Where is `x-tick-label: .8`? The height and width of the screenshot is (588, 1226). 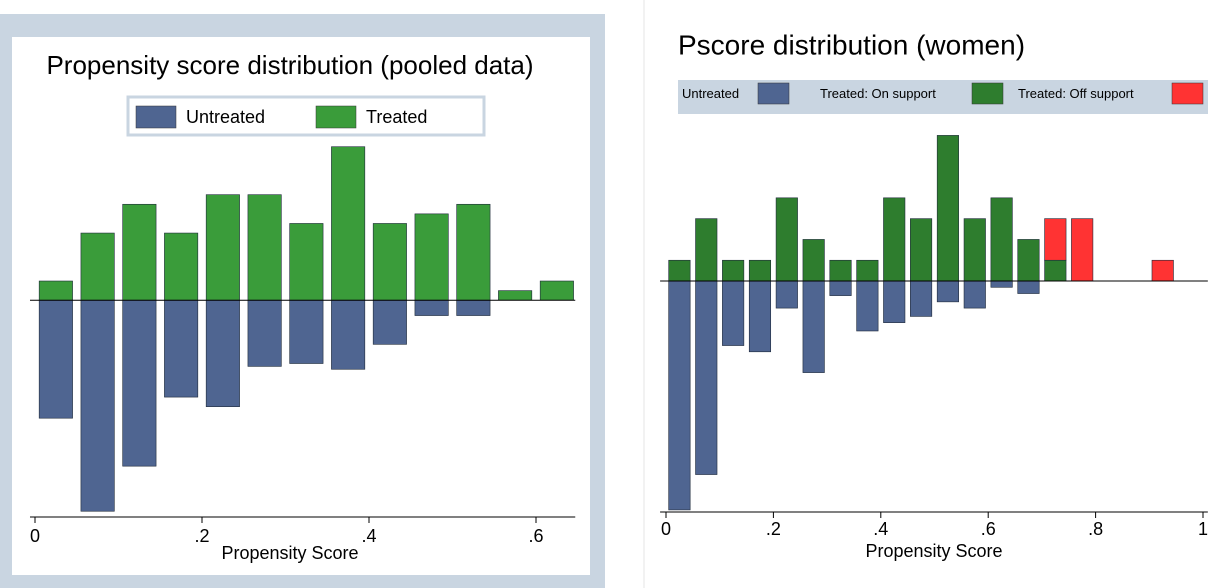
x-tick-label: .8 is located at coordinates (1095, 529).